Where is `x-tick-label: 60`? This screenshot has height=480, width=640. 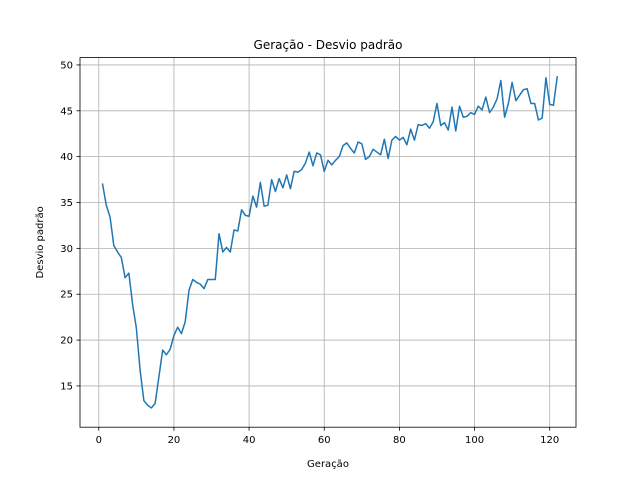
x-tick-label: 60 is located at coordinates (324, 440).